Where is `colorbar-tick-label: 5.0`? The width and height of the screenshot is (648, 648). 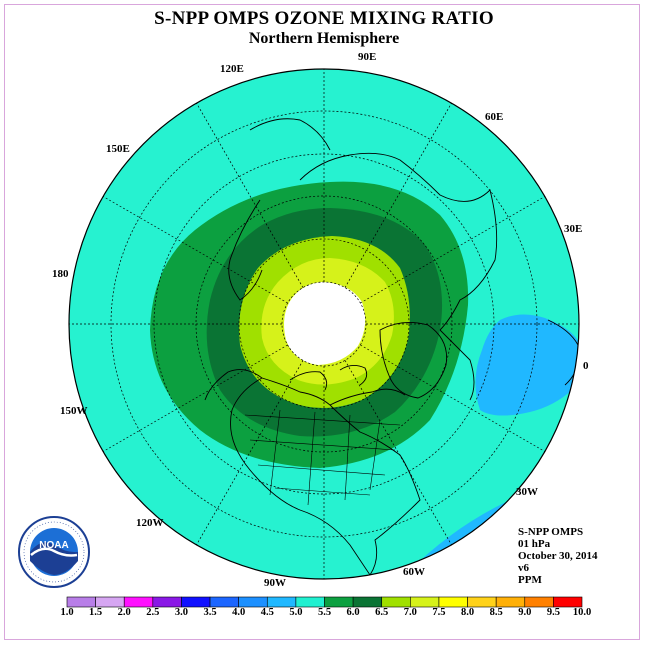 colorbar-tick-label: 5.0 is located at coordinates (296, 612).